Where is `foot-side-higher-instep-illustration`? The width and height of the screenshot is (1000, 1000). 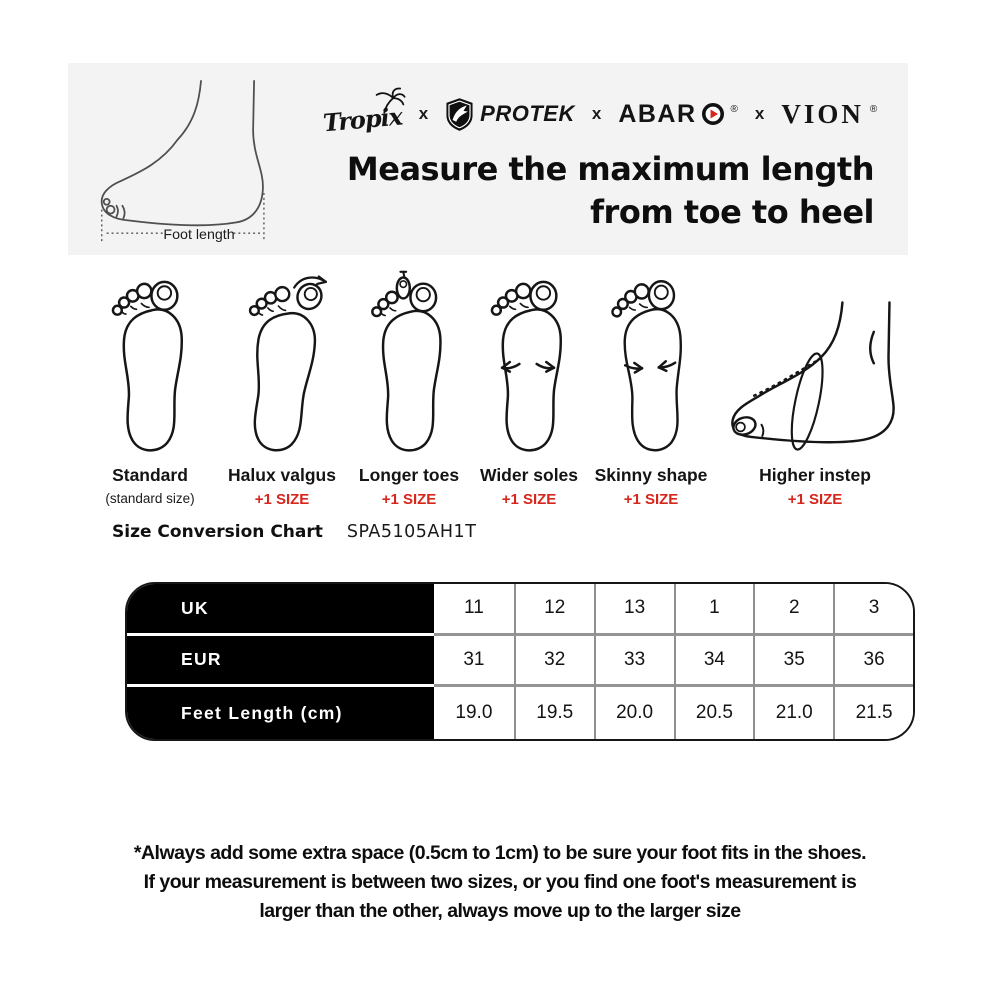 foot-side-higher-instep-illustration is located at coordinates (813, 376).